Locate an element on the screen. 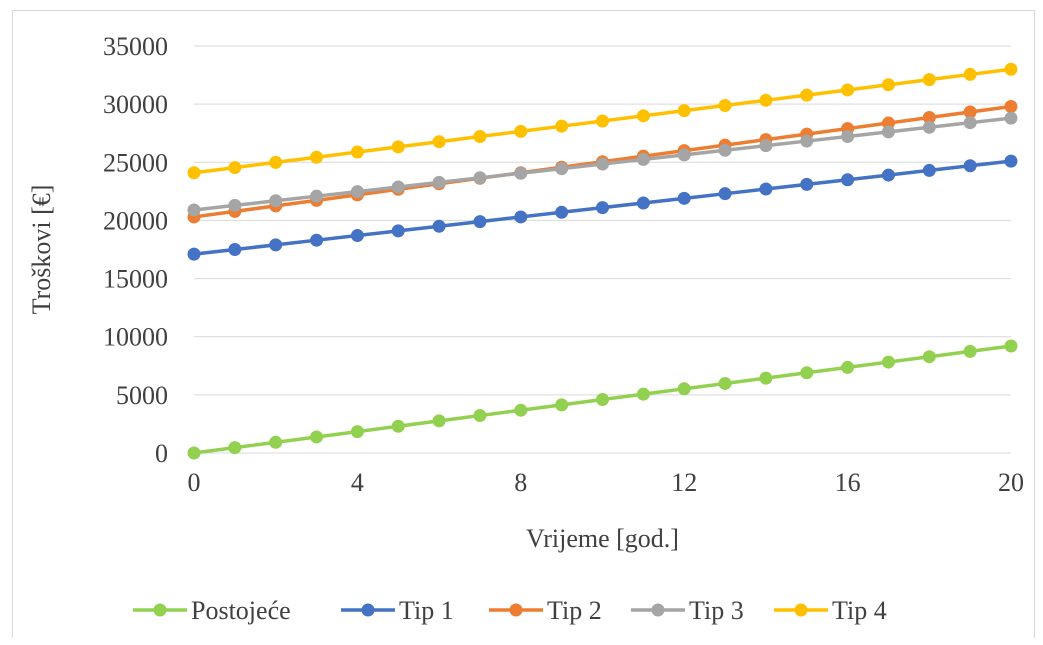 This screenshot has width=1043, height=645. y-tick-labels: 0 5000 10000 15000 20000 25000 30000 35000 is located at coordinates (135, 250).